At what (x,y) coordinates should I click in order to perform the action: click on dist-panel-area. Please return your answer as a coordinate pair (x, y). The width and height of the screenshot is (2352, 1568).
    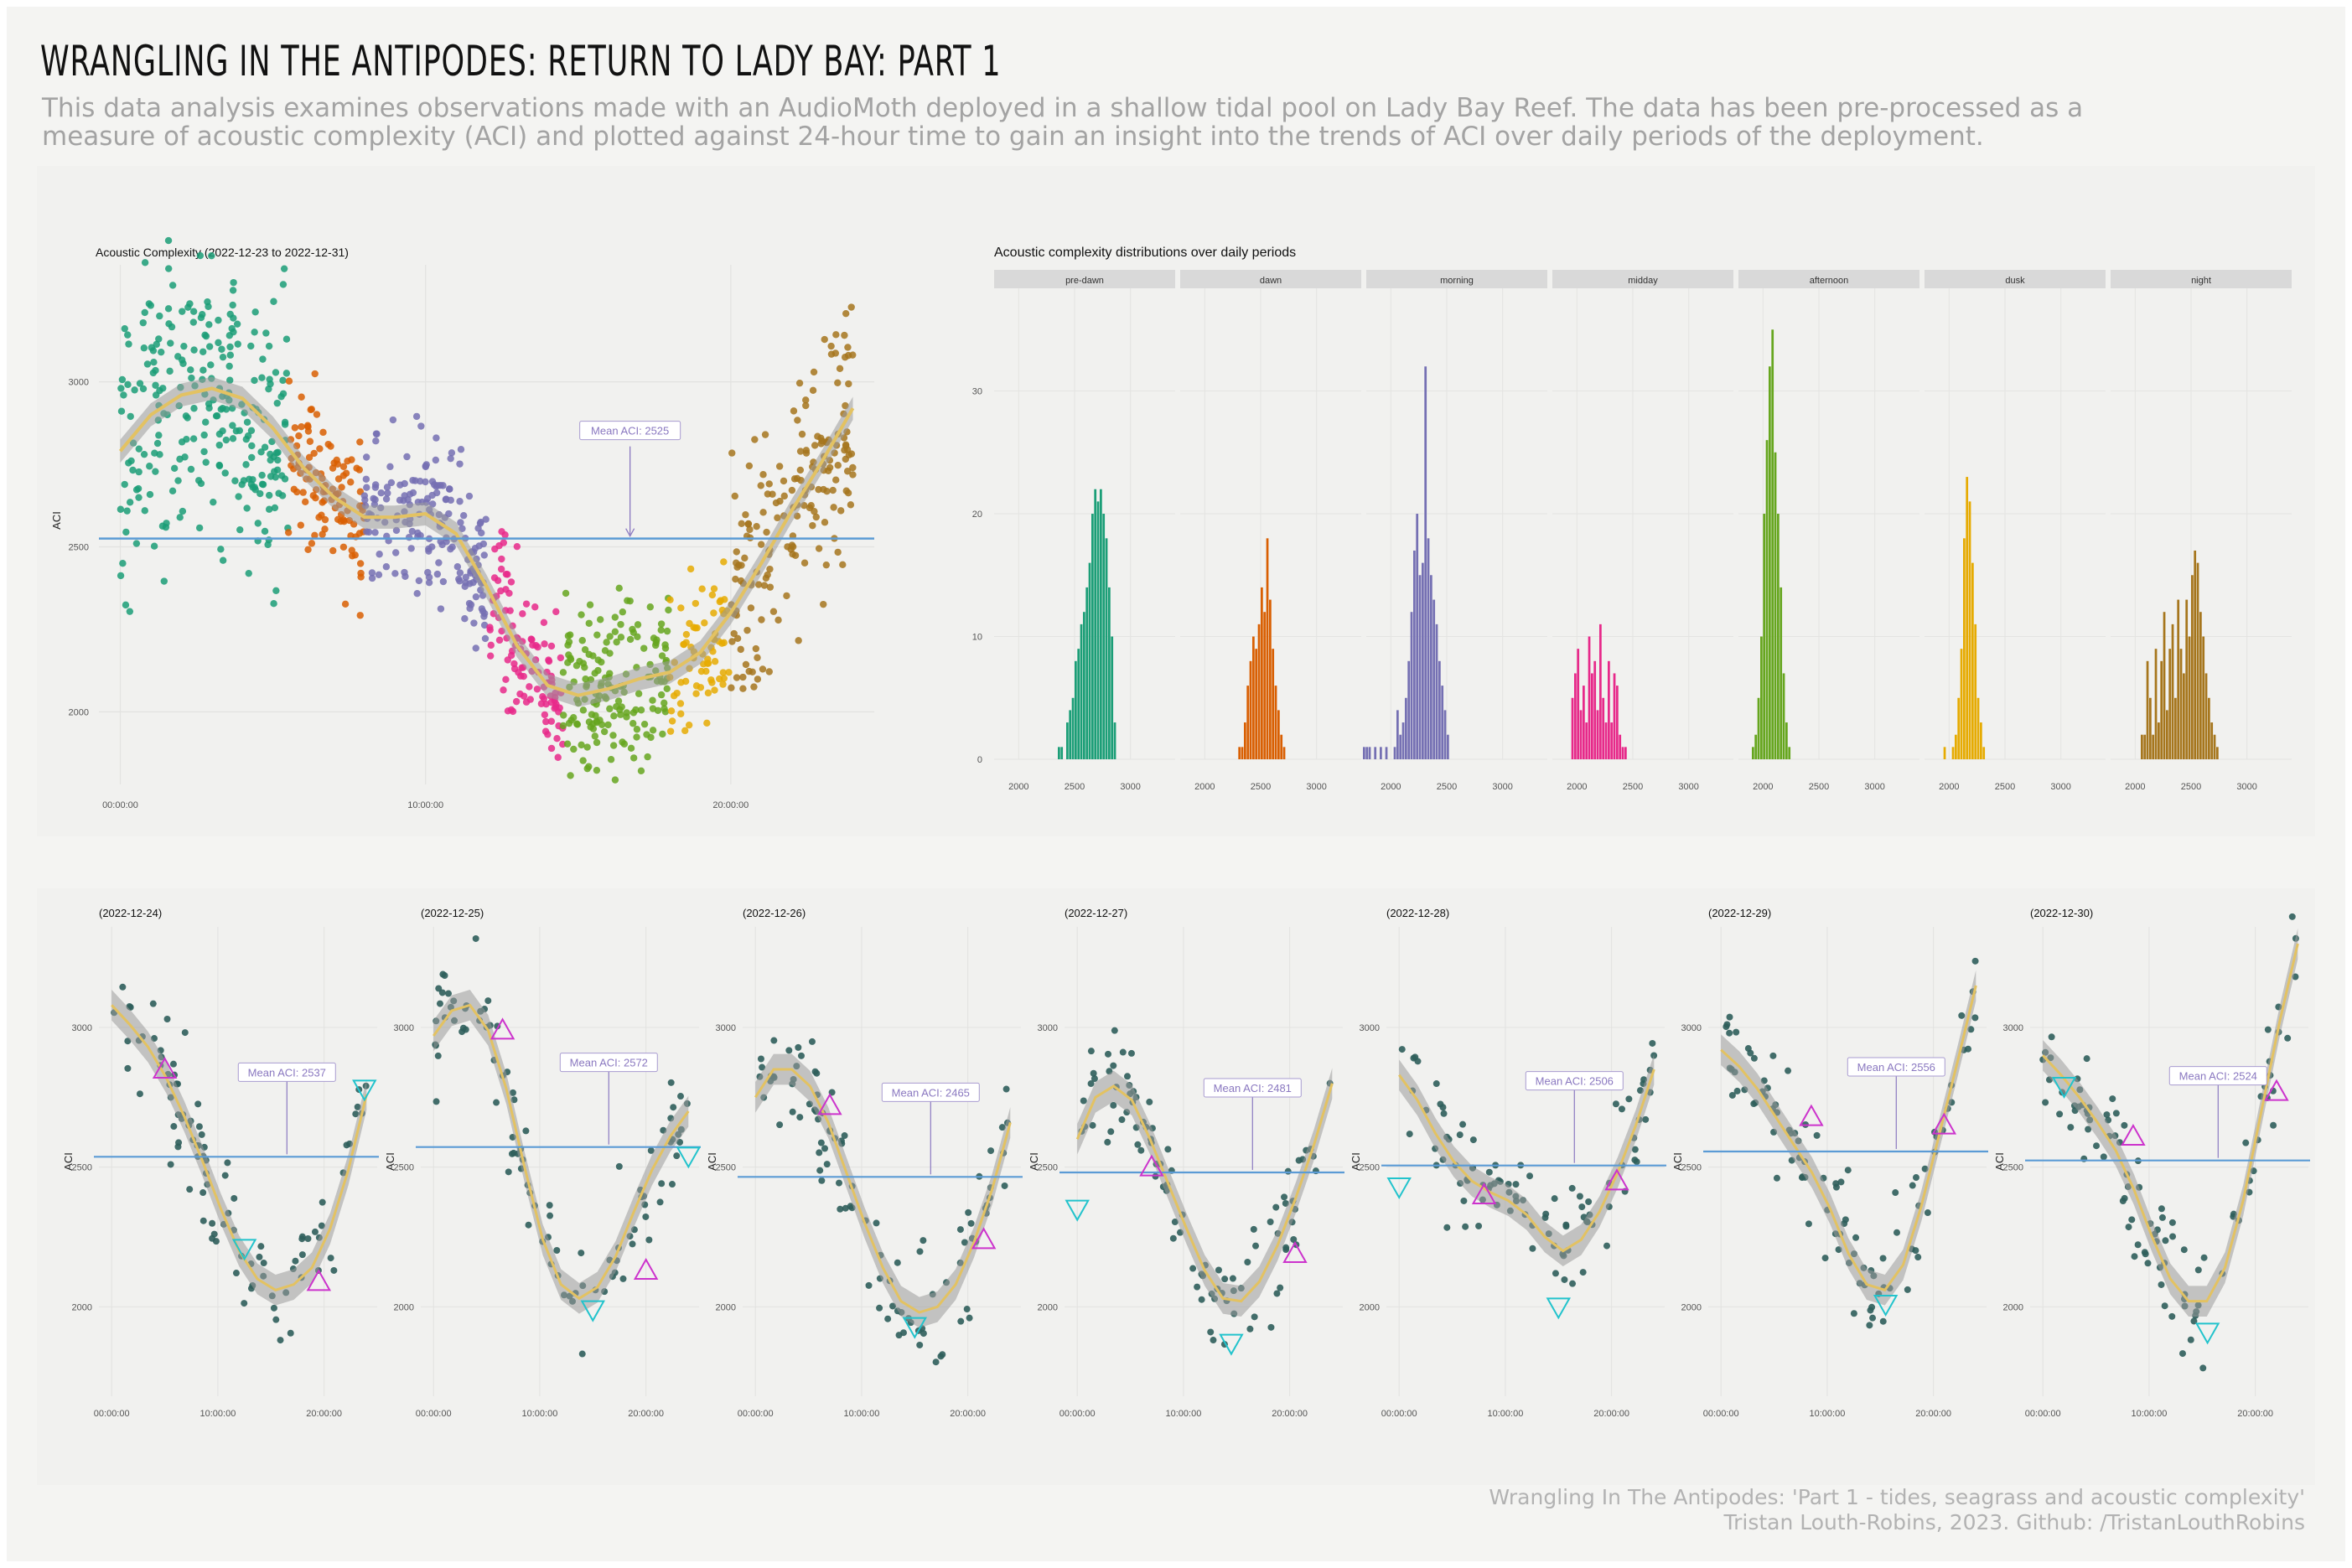
    Looking at the image, I should click on (2015, 523).